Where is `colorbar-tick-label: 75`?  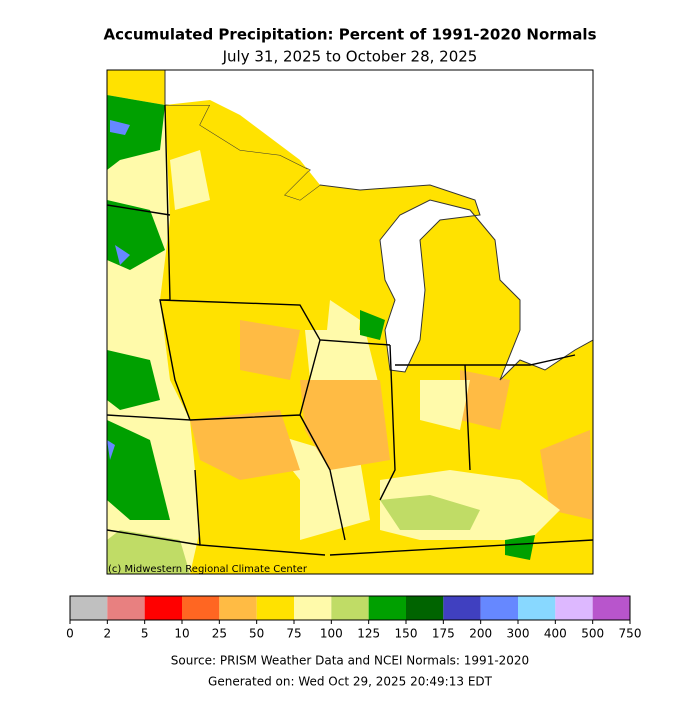
colorbar-tick-label: 75 is located at coordinates (293, 634).